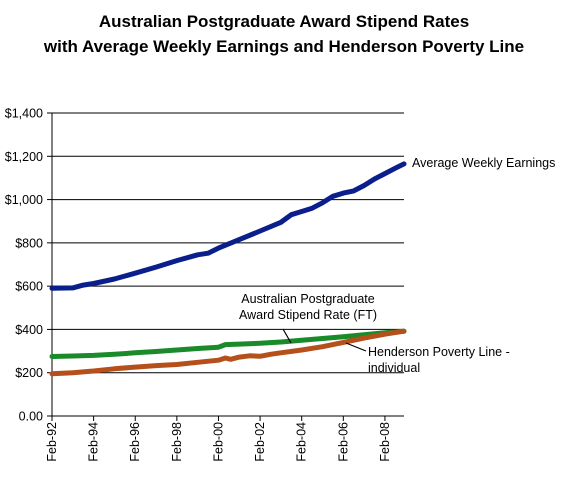 This screenshot has width=569, height=479. What do you see at coordinates (135, 442) in the screenshot?
I see `x-tick-label: Feb-96` at bounding box center [135, 442].